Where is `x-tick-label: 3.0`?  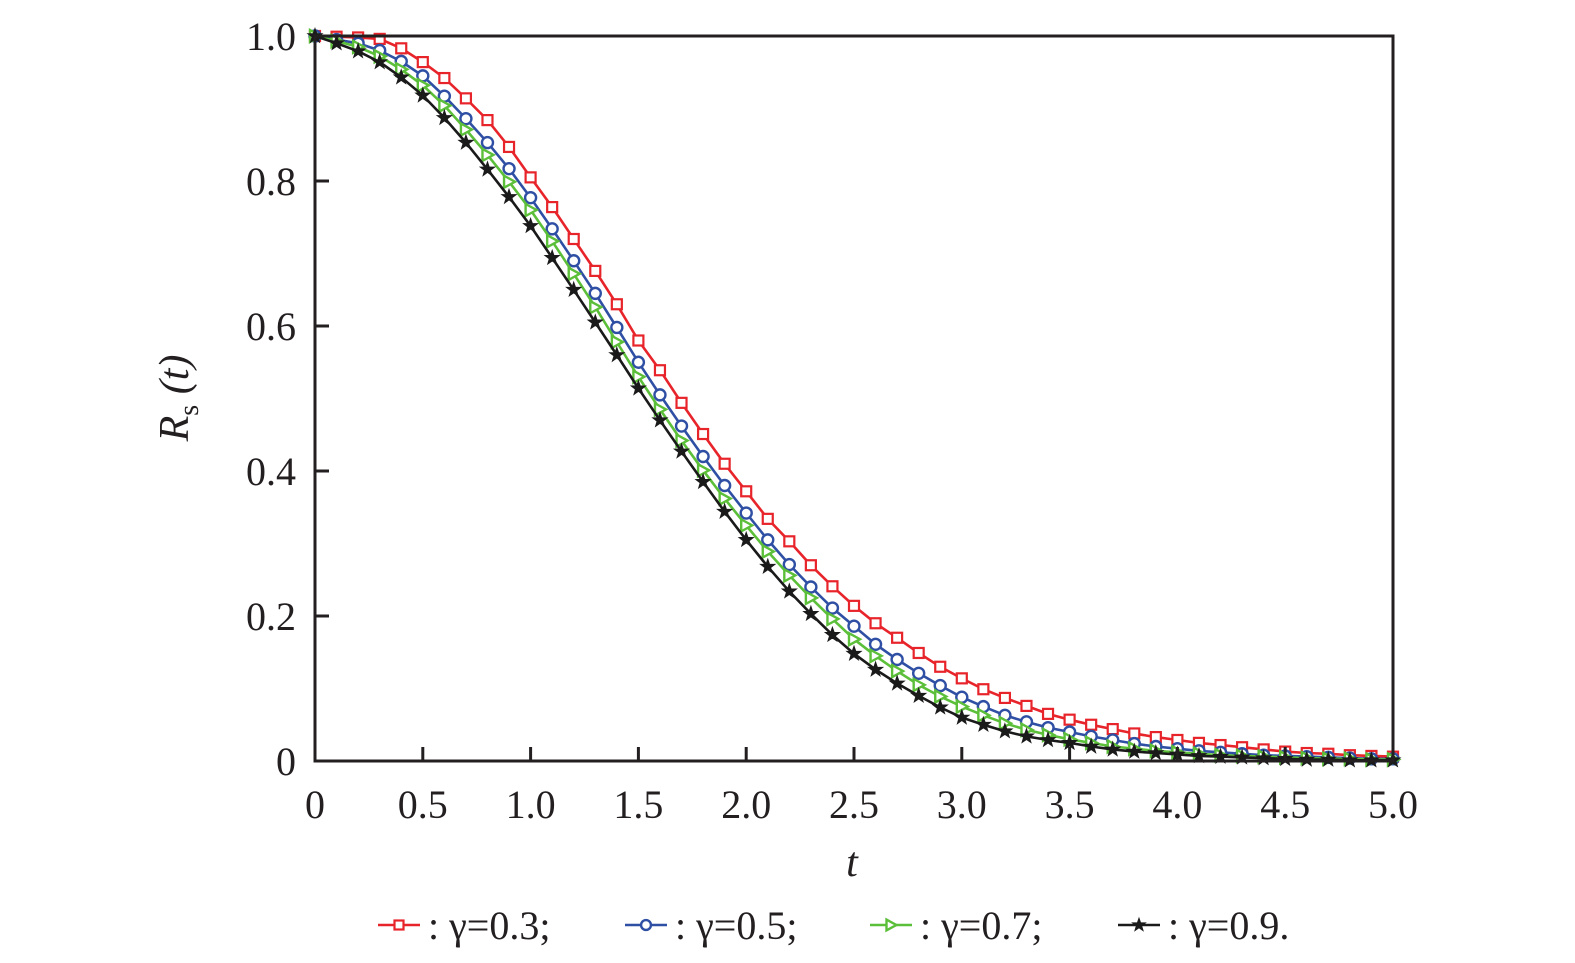
x-tick-label: 3.0 is located at coordinates (962, 804).